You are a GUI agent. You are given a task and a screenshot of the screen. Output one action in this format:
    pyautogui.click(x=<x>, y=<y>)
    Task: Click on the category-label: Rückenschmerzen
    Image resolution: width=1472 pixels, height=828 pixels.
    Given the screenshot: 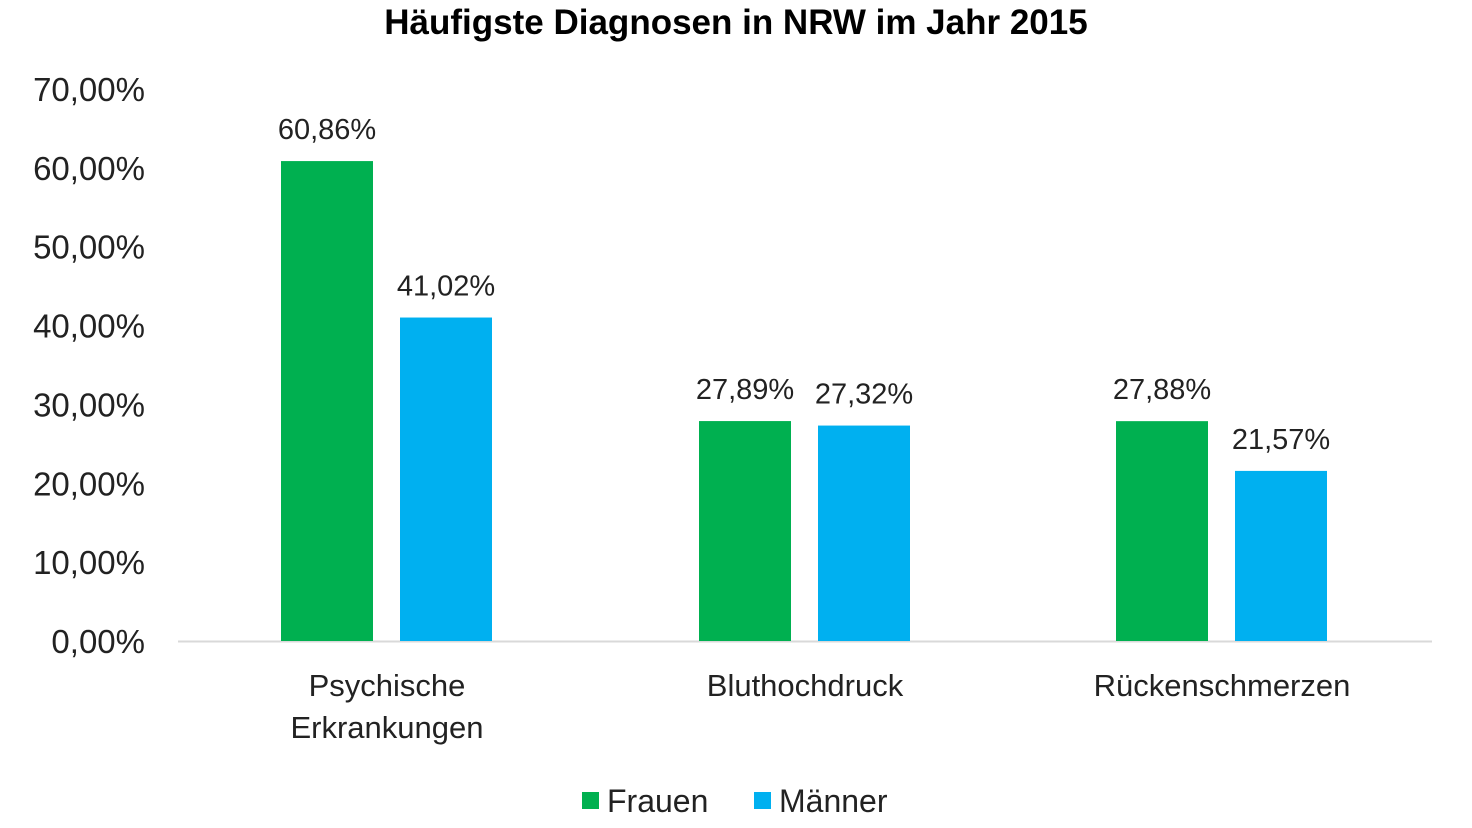 What is the action you would take?
    pyautogui.click(x=1222, y=685)
    